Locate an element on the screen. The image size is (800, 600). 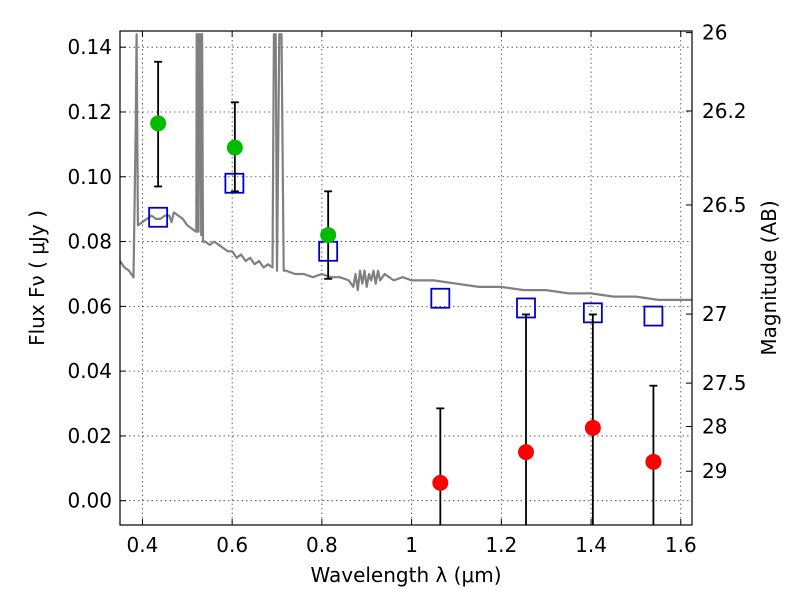
y-tick-label: 0.08 is located at coordinates (89, 242).